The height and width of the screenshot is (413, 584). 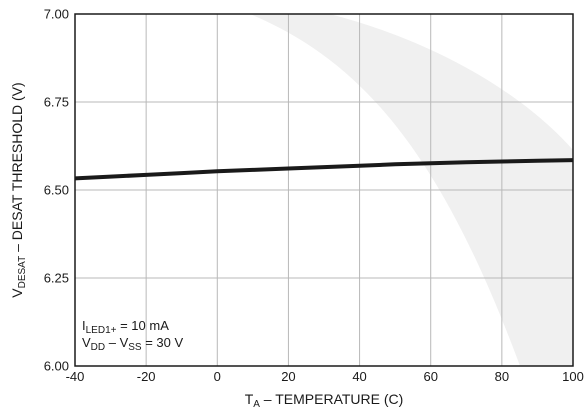 I want to click on y-tick-labels: 6.00 6.25 6.50 6.75 7.00, so click(x=56, y=190).